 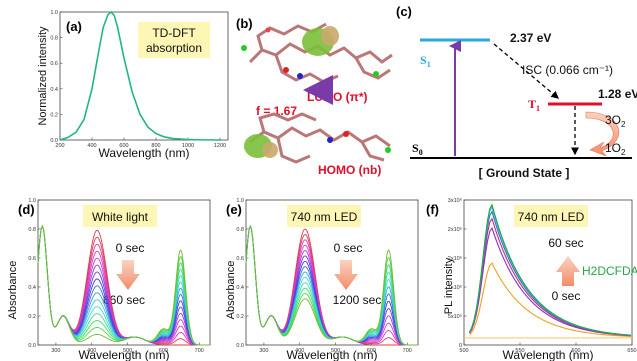 What do you see at coordinates (54, 115) in the screenshot?
I see `y-tick-label-a: 0.2` at bounding box center [54, 115].